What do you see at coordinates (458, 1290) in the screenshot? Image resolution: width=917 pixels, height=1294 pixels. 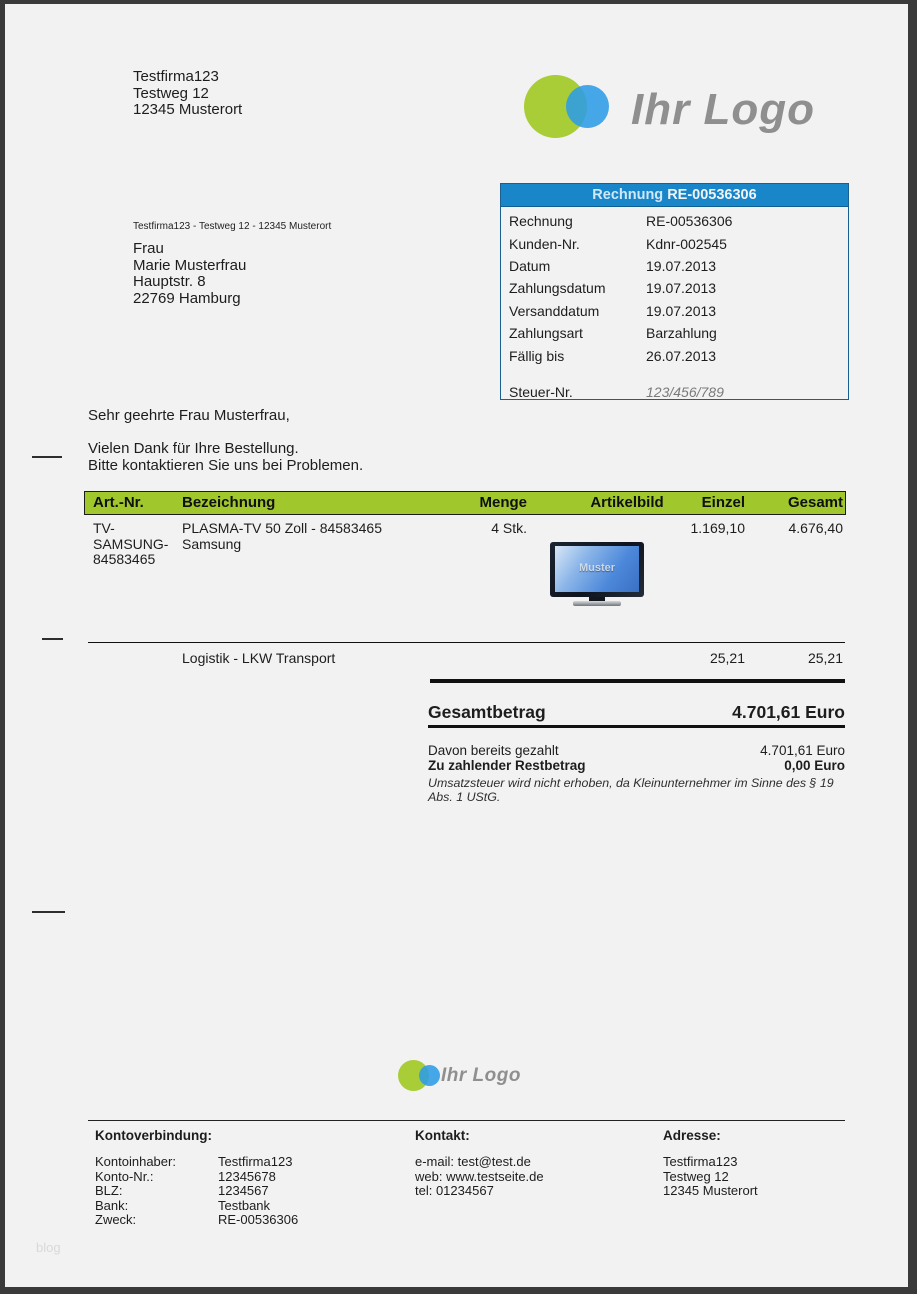 I see `bottom-edge-bar` at bounding box center [458, 1290].